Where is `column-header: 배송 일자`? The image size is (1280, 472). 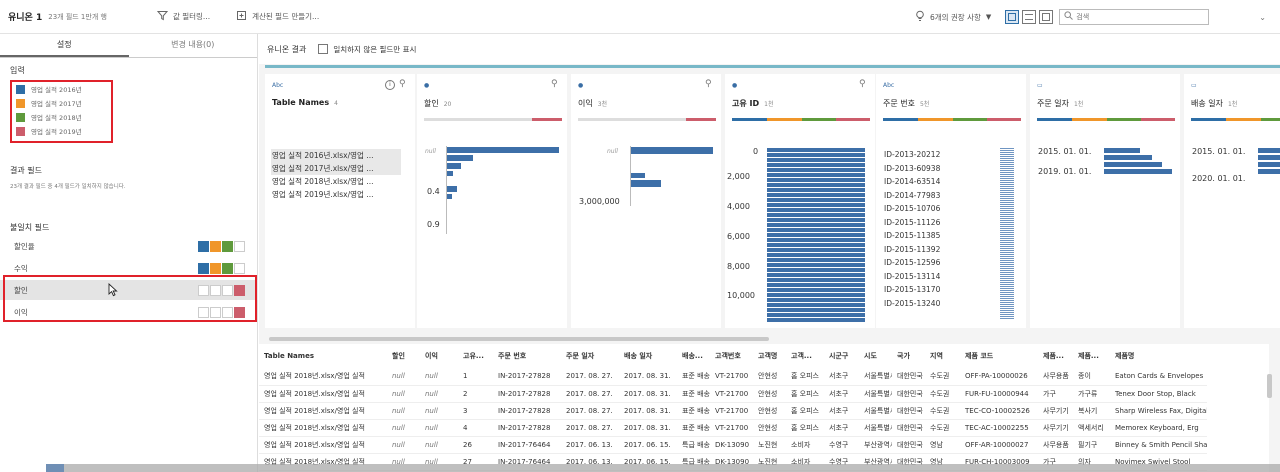
column-header: 배송 일자 is located at coordinates (638, 356).